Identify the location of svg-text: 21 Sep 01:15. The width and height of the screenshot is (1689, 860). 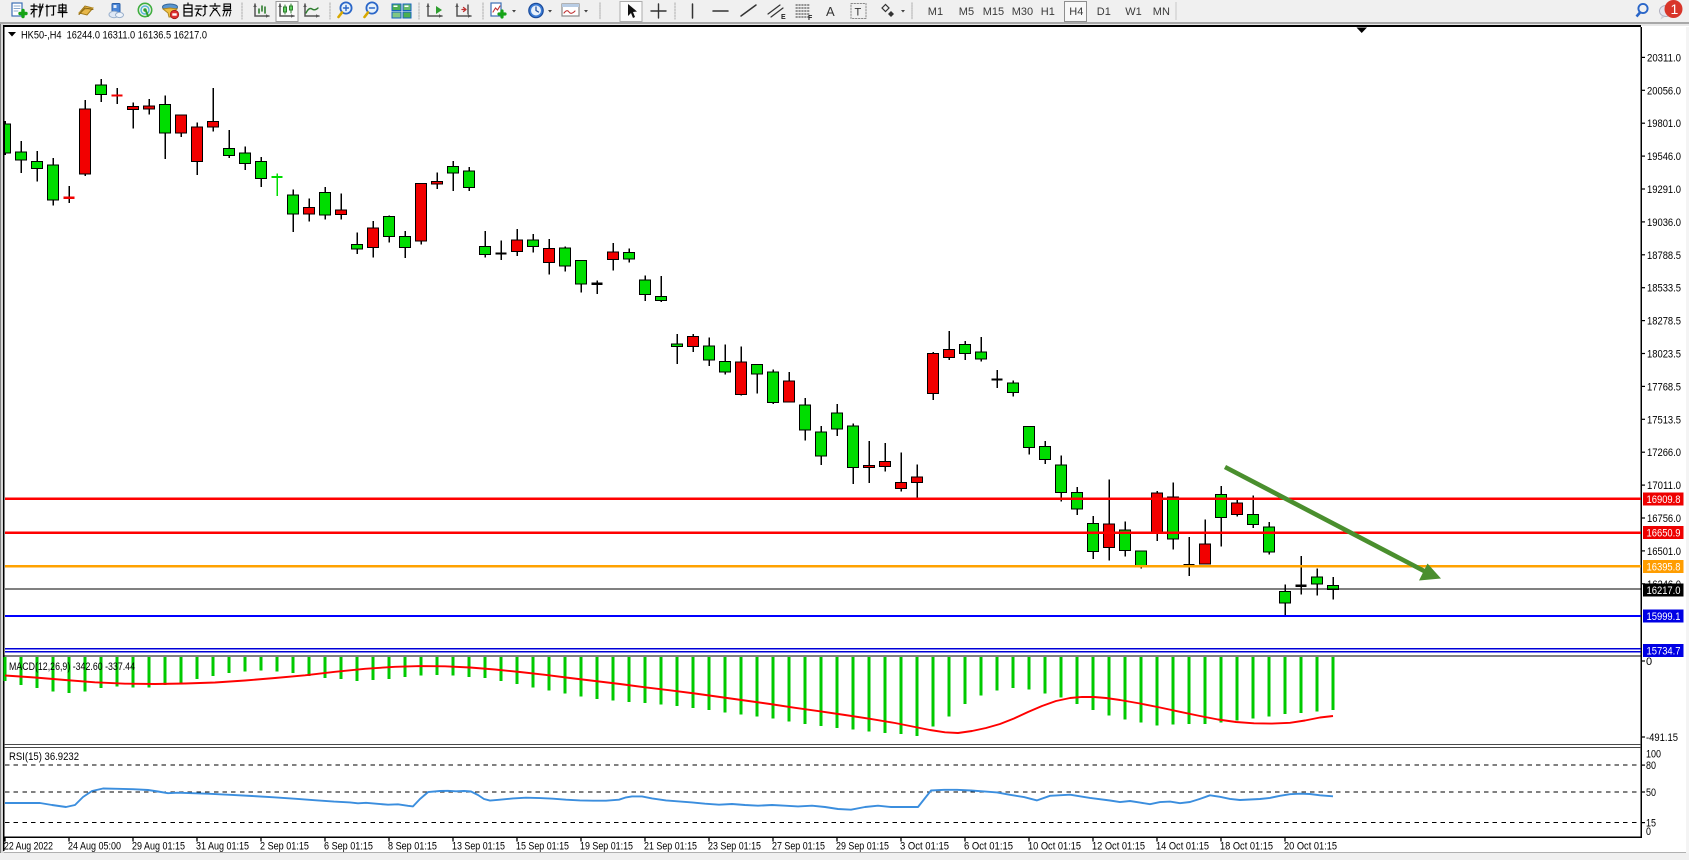
(670, 847).